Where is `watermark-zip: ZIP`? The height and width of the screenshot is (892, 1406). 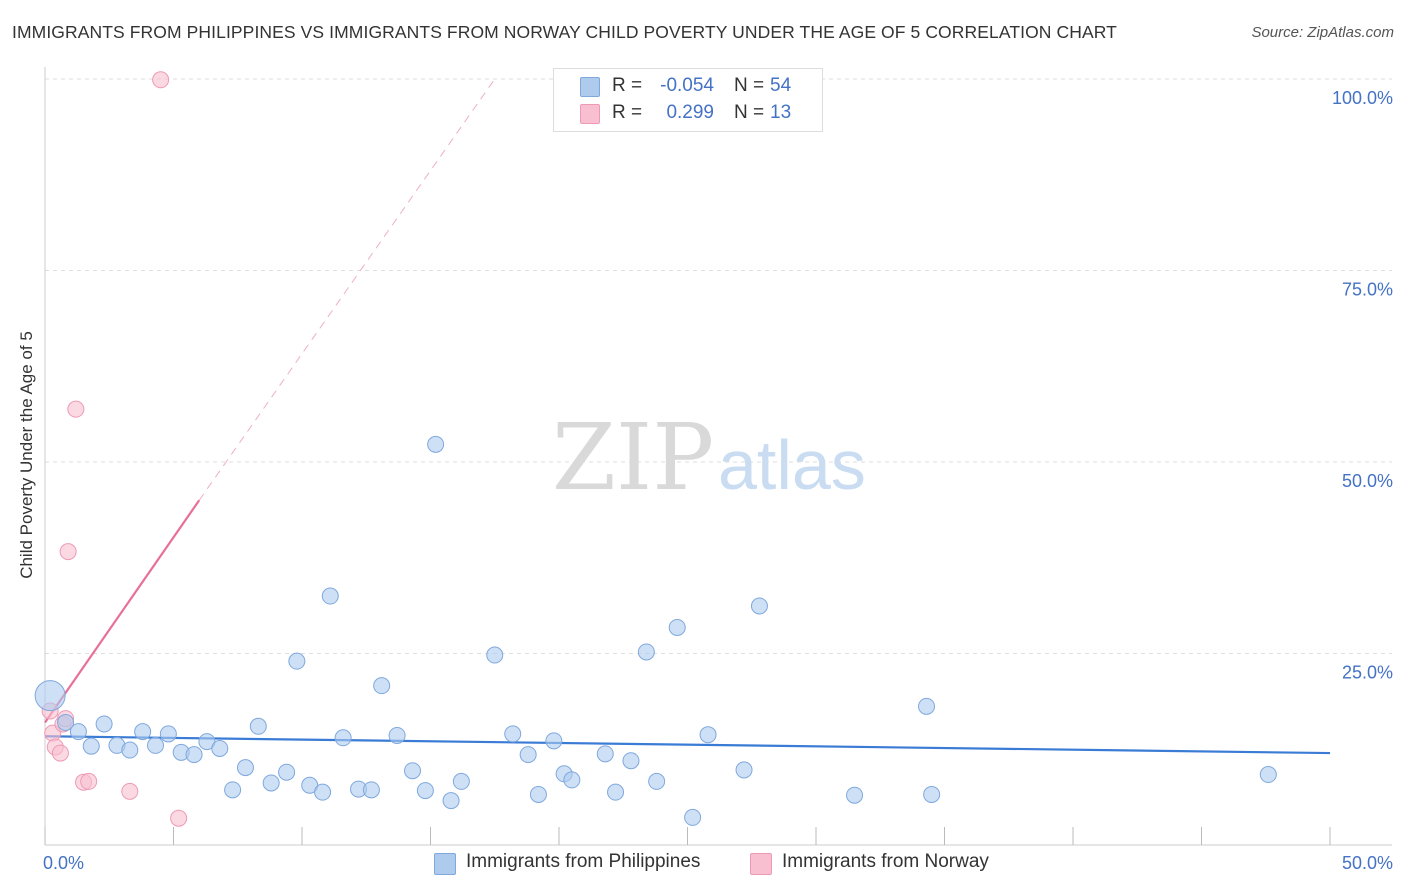 watermark-zip: ZIP is located at coordinates (633, 457).